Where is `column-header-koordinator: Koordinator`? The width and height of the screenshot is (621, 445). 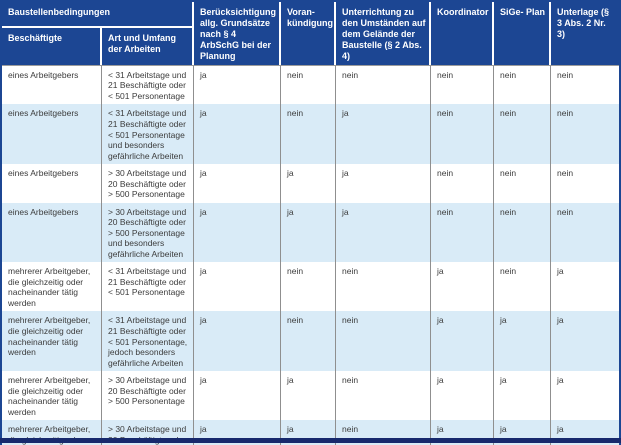
column-header-koordinator: Koordinator is located at coordinates (463, 33).